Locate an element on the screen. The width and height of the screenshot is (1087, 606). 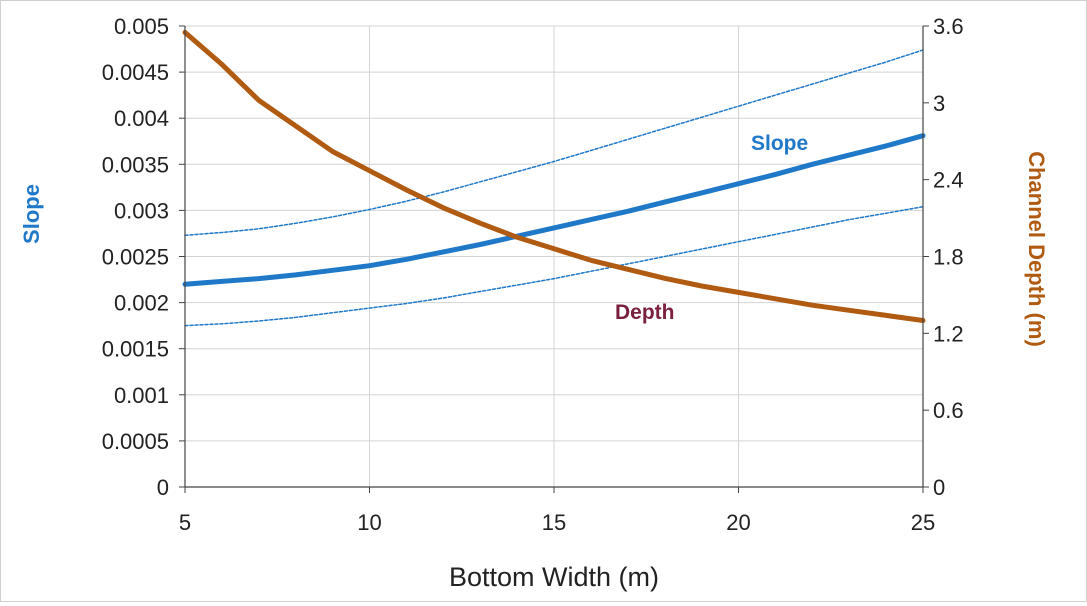
y-tick-label: 0.003 is located at coordinates (141, 210).